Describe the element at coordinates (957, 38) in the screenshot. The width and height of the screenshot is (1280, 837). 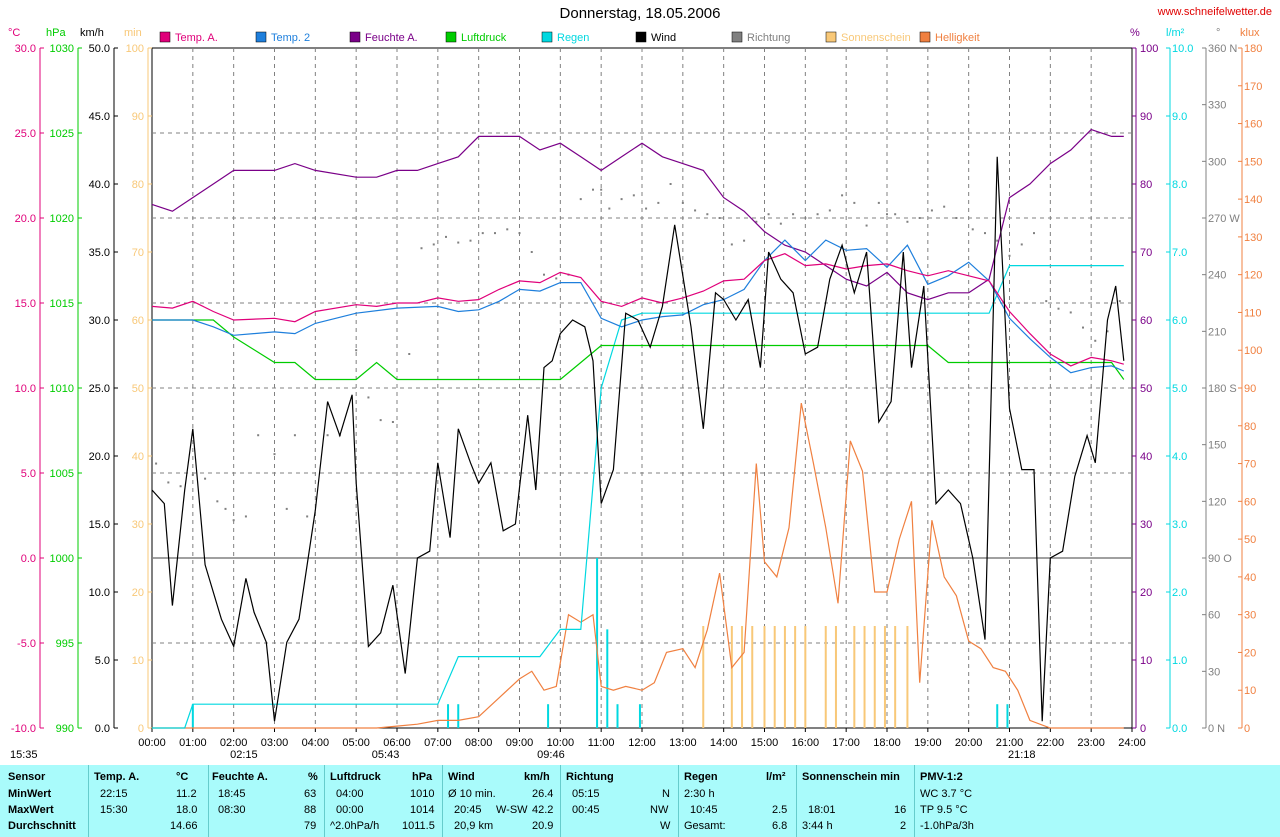
I see `legend-label: Helligkeit` at that location.